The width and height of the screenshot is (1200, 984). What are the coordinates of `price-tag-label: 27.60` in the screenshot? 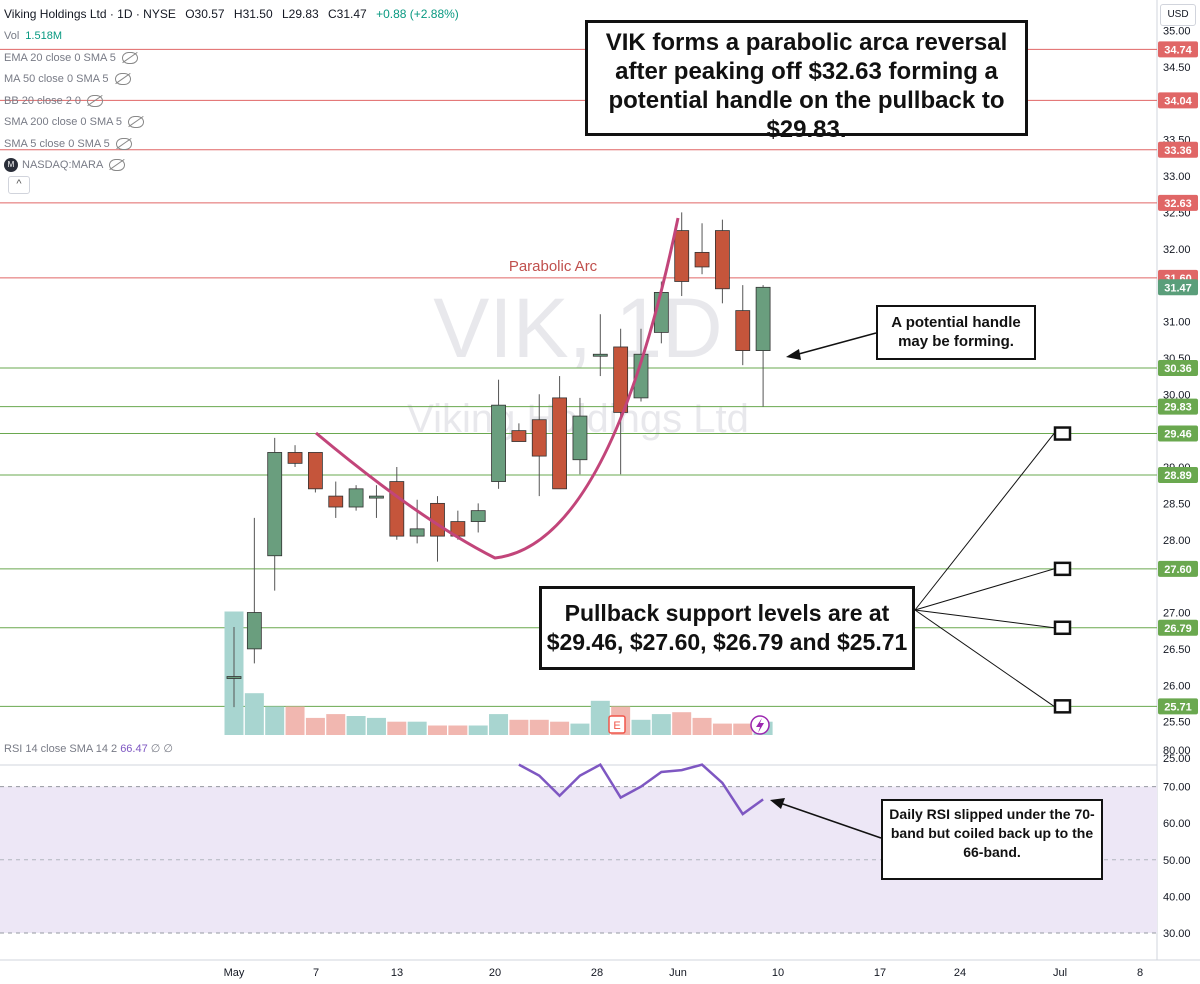 It's located at (1178, 570).